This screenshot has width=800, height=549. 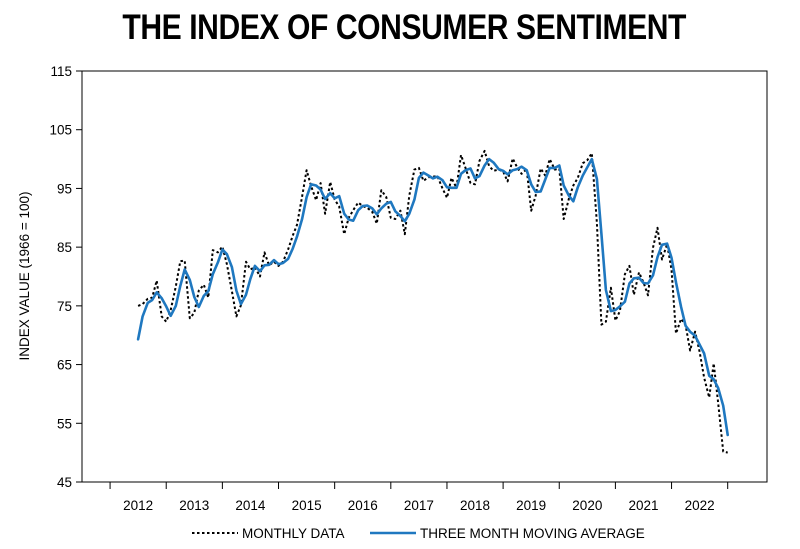 What do you see at coordinates (531, 505) in the screenshot?
I see `x-tick-label: 2019` at bounding box center [531, 505].